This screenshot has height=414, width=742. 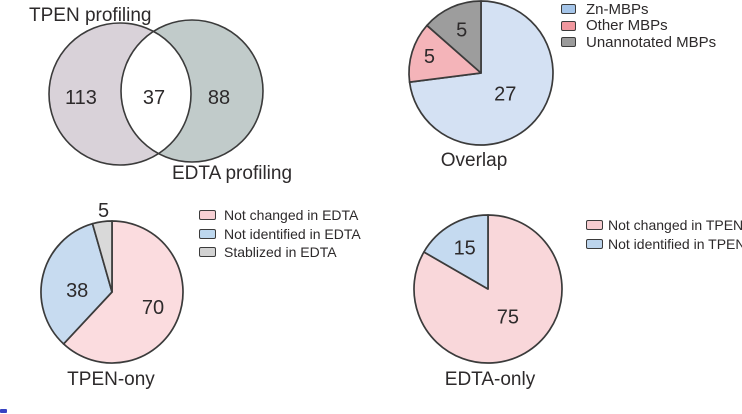 What do you see at coordinates (232, 173) in the screenshot?
I see `venn-right-set-title: EDTA profiling` at bounding box center [232, 173].